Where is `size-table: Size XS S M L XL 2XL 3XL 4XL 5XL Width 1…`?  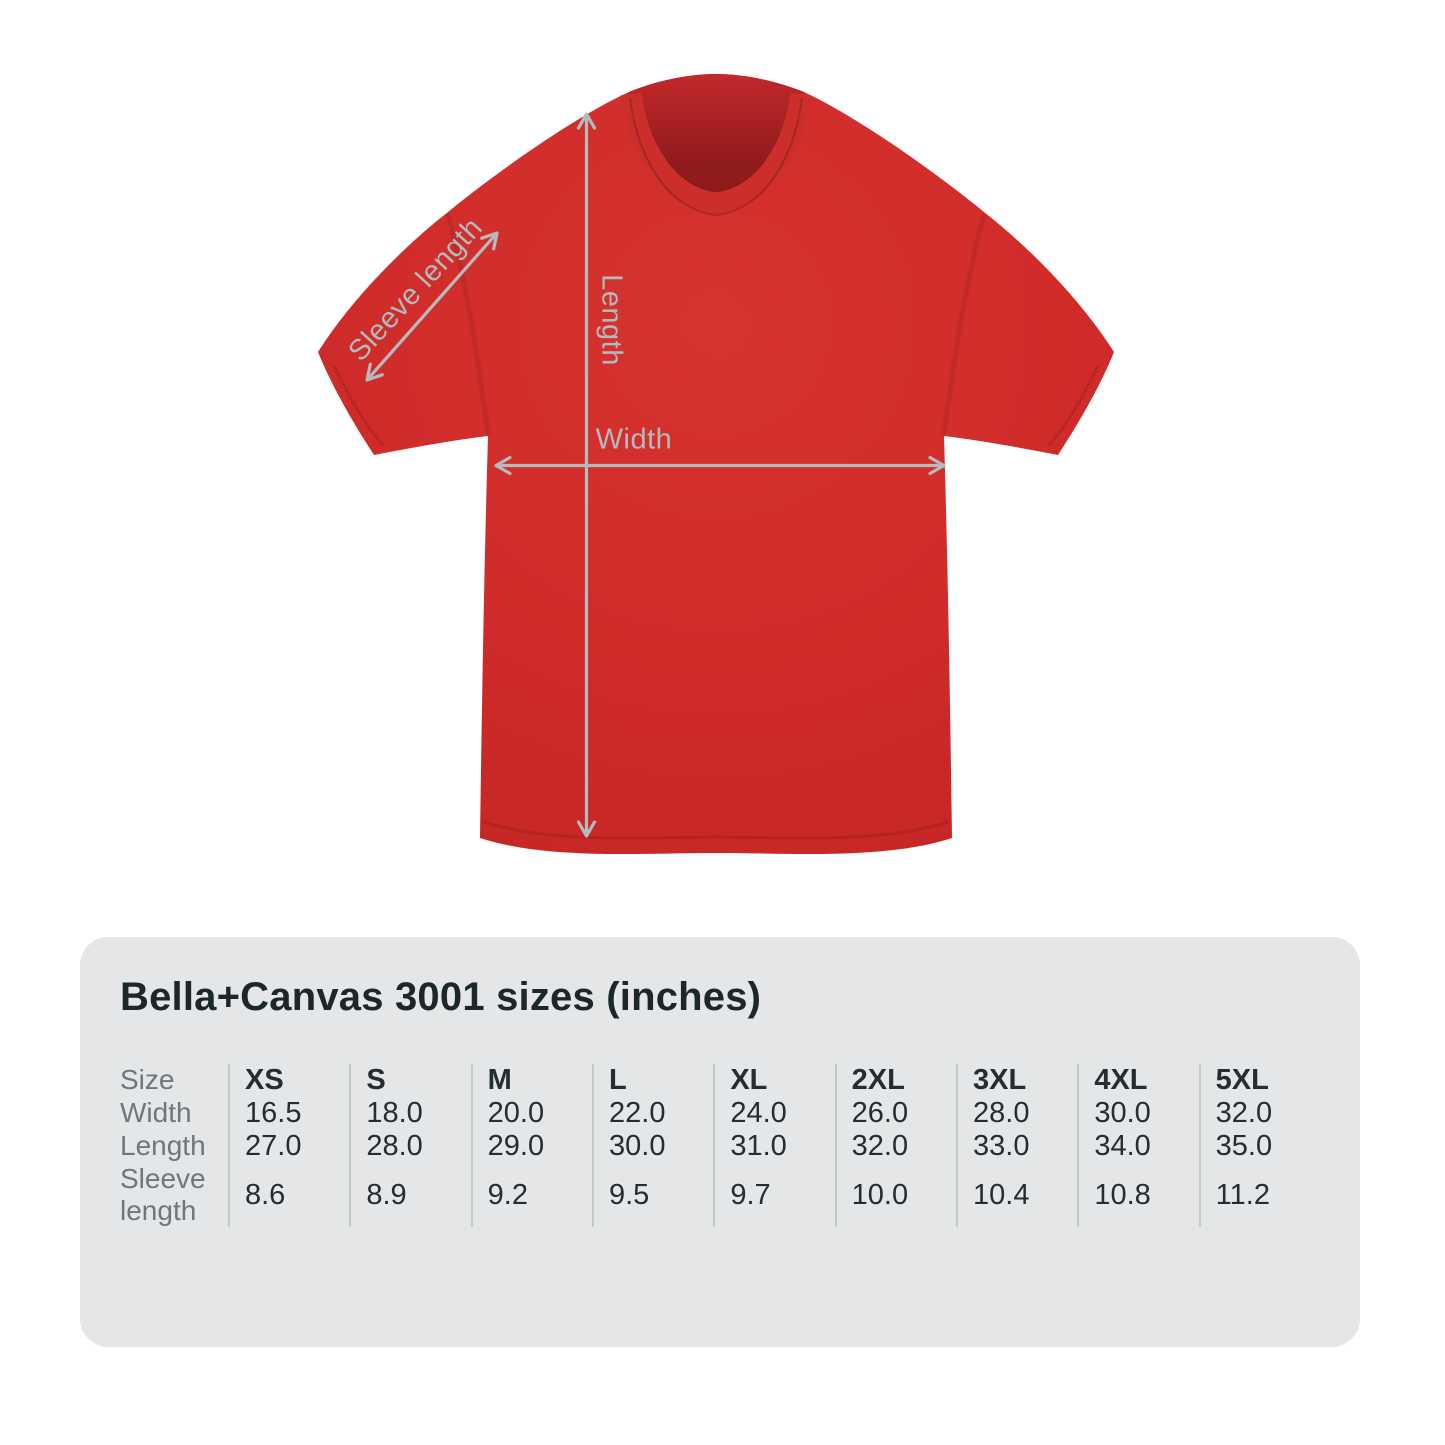 size-table: Size XS S M L XL 2XL 3XL 4XL 5XL Width 1… is located at coordinates (720, 1146).